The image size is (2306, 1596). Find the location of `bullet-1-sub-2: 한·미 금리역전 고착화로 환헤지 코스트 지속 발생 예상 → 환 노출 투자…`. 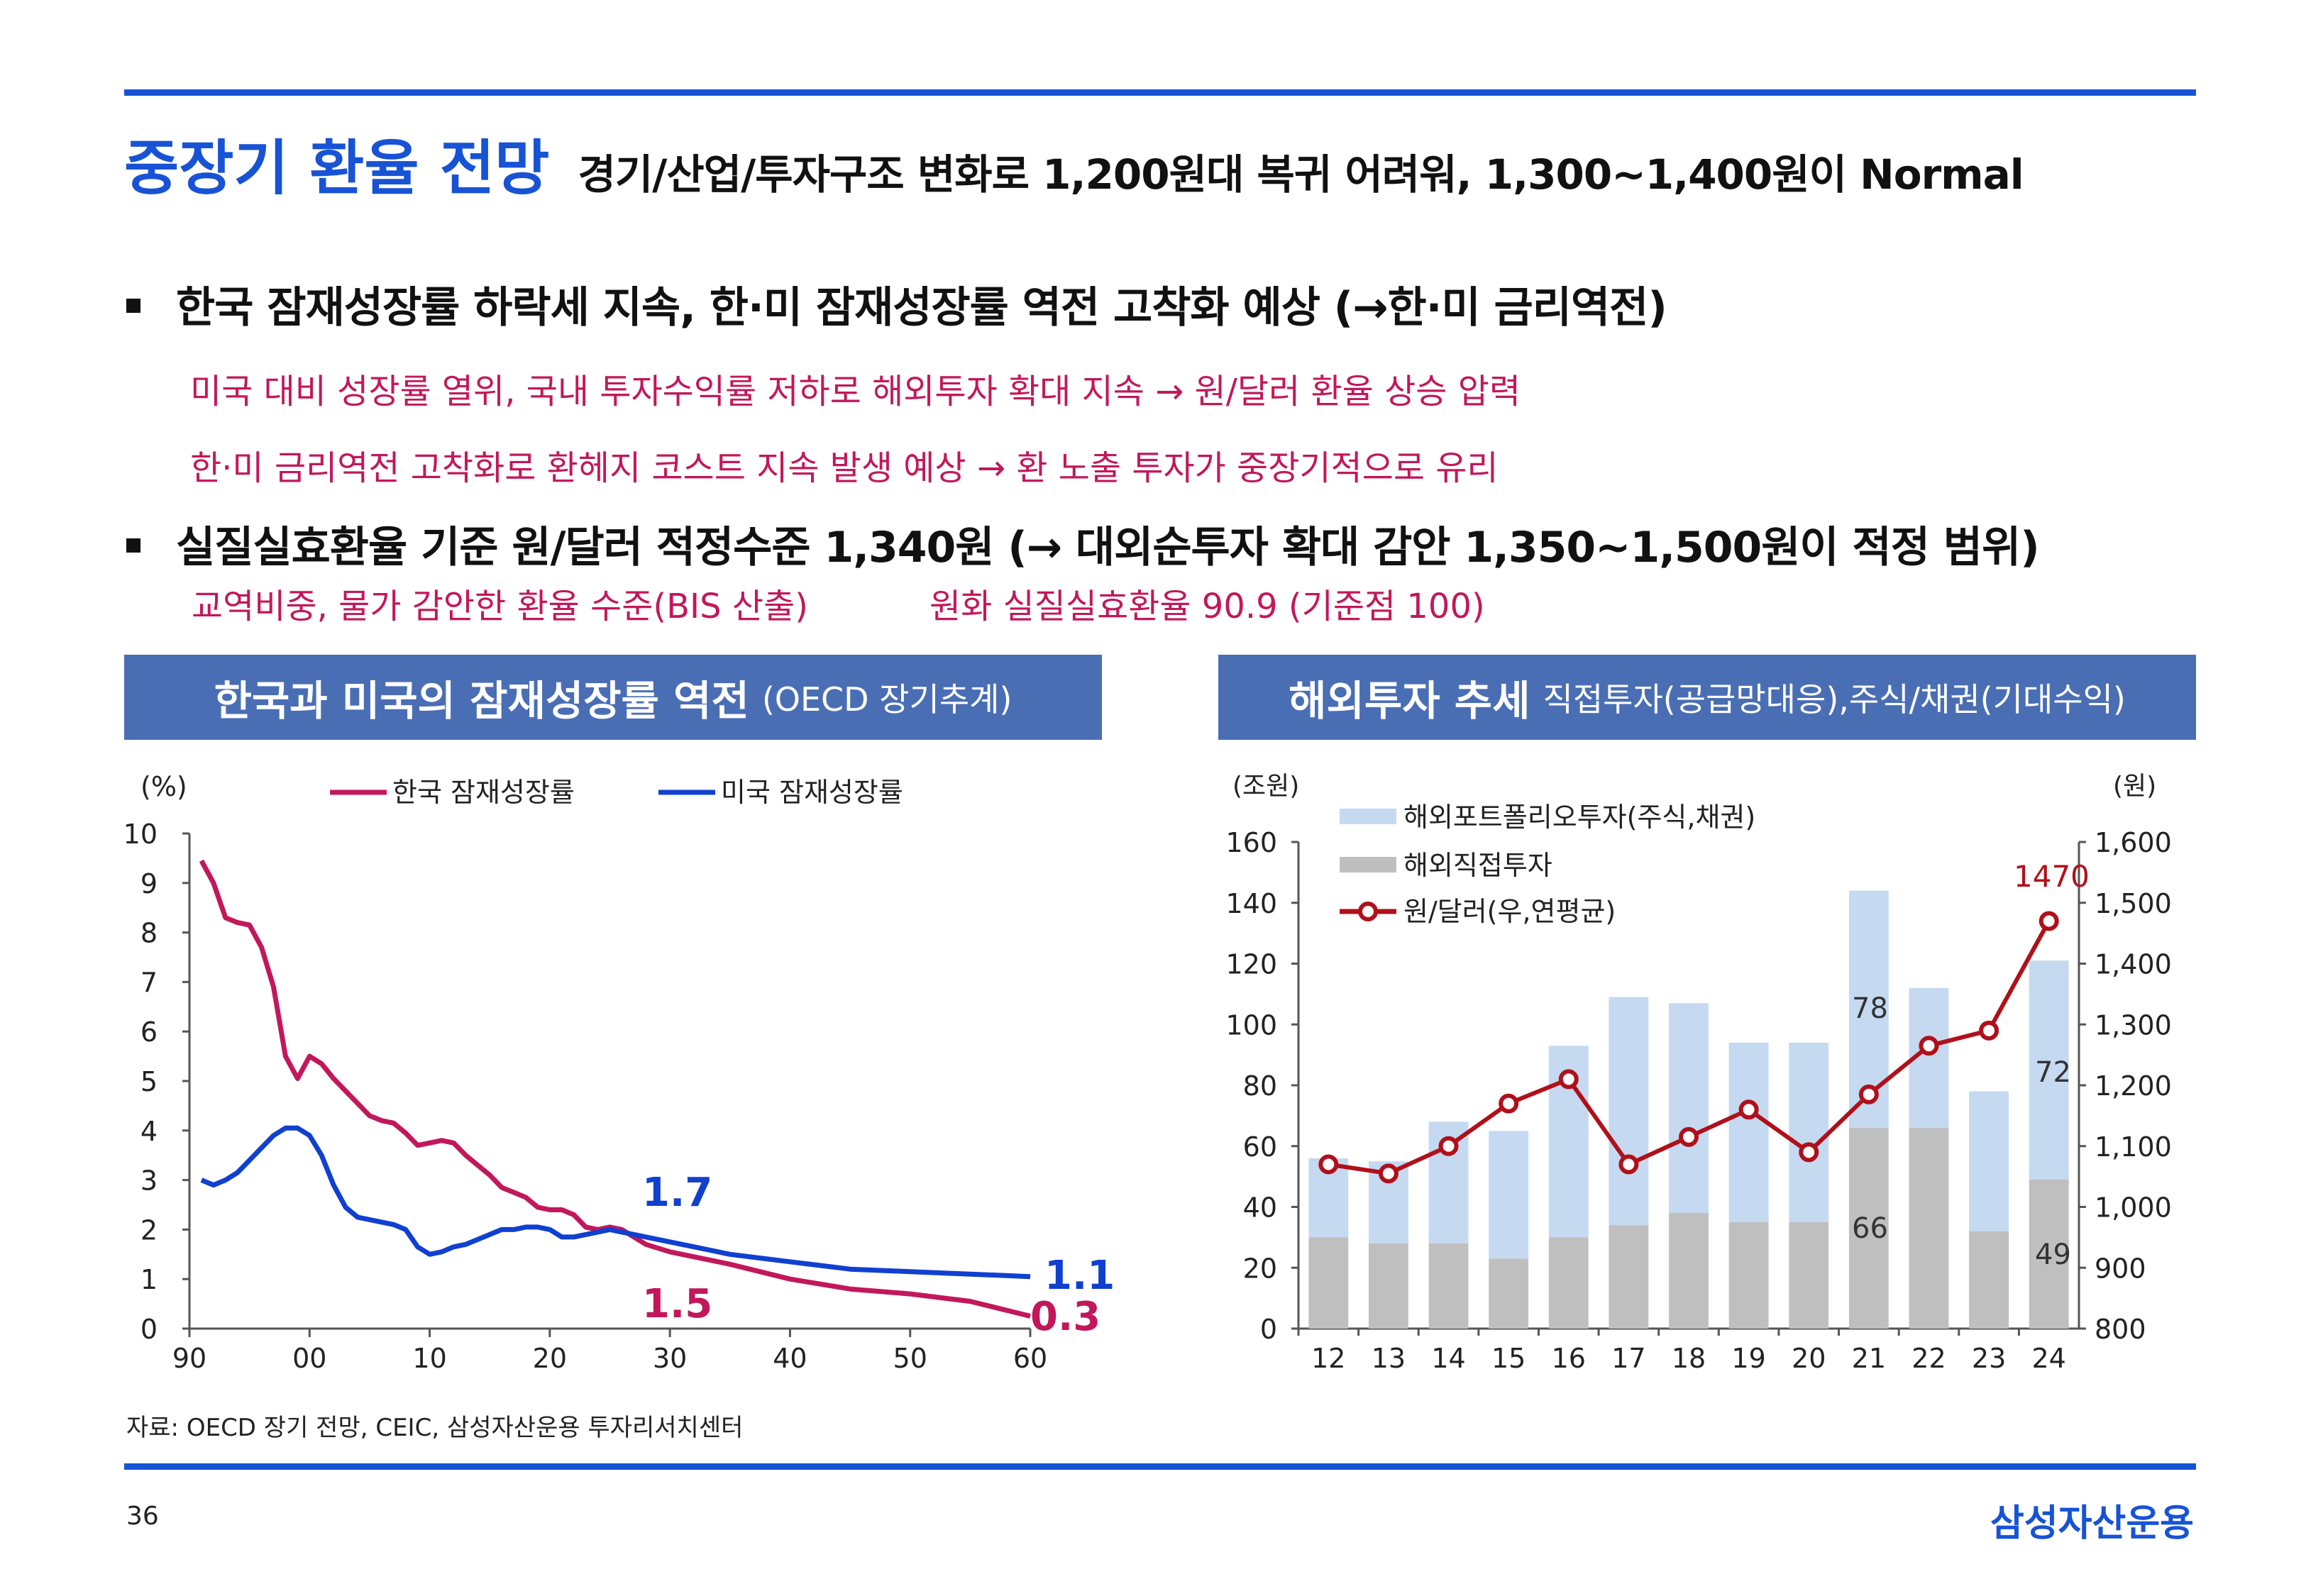

bullet-1-sub-2: 한·미 금리역전 고착화로 환헤지 코스트 지속 발생 예상 → 환 노출 투자… is located at coordinates (844, 468).